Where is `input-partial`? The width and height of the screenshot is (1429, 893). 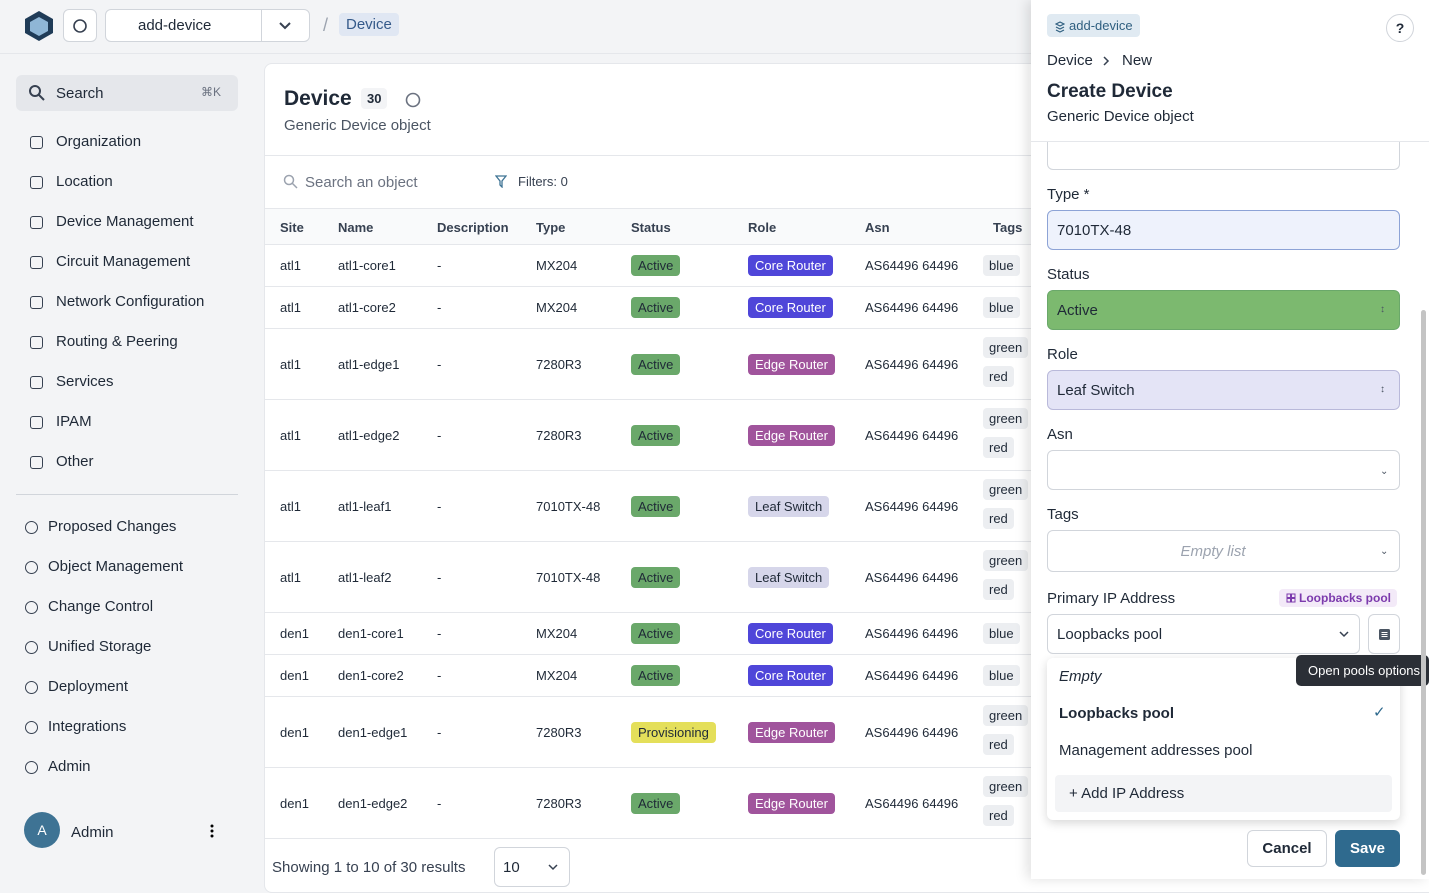
input-partial is located at coordinates (1223, 155).